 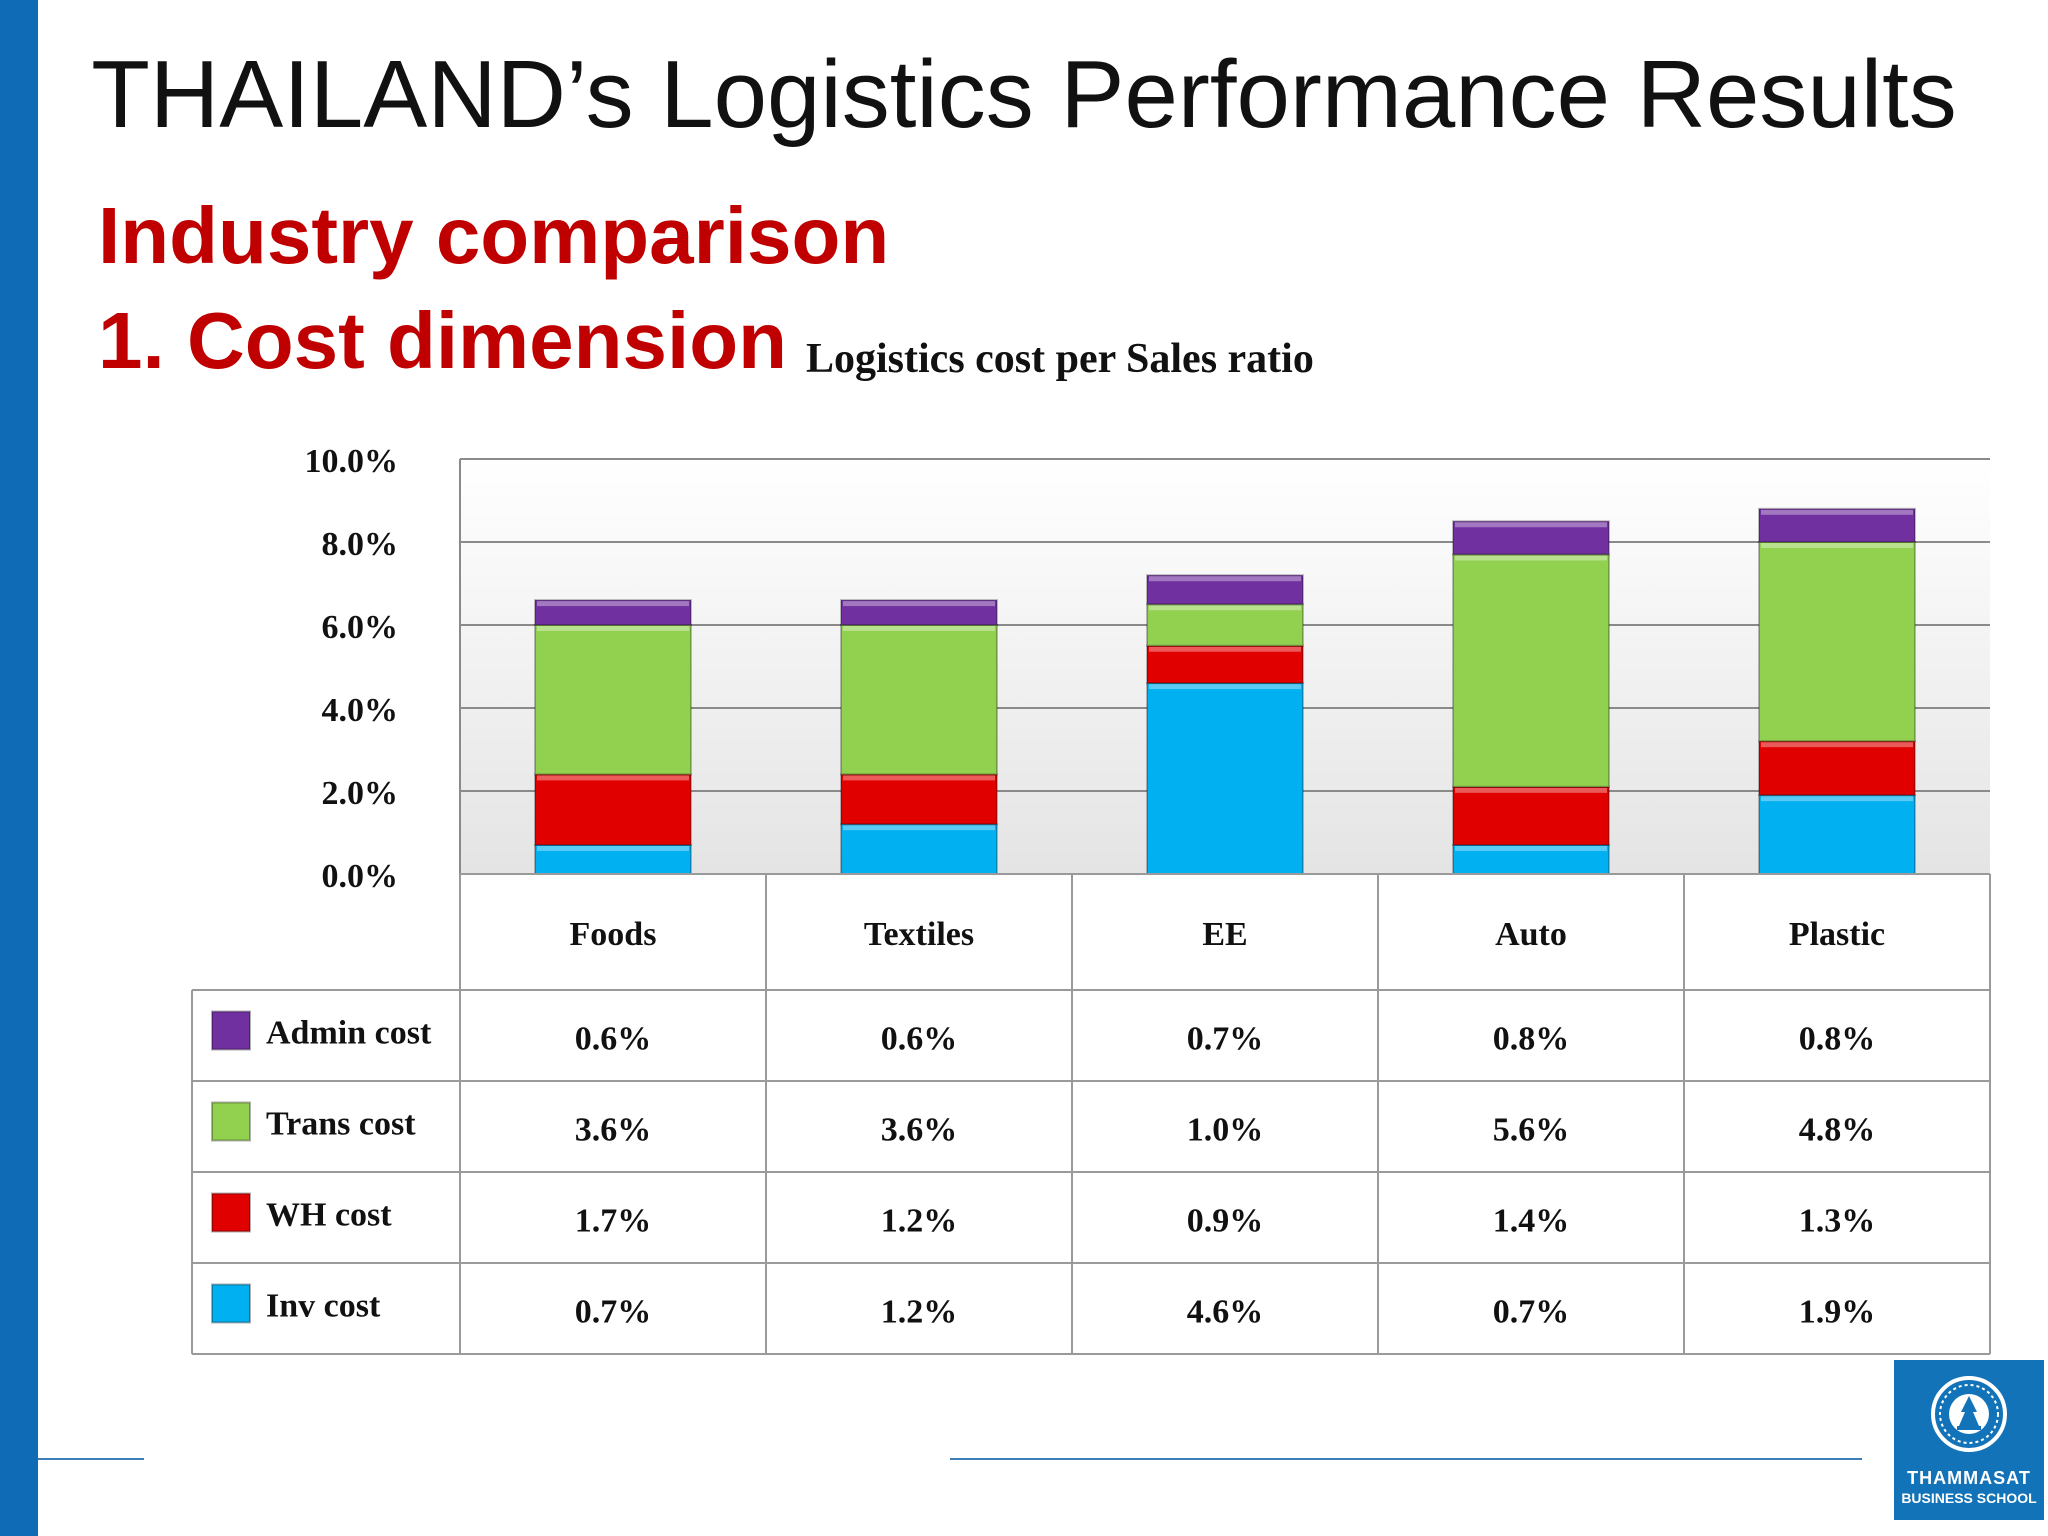 I want to click on category-label-foods: Foods, so click(x=613, y=934).